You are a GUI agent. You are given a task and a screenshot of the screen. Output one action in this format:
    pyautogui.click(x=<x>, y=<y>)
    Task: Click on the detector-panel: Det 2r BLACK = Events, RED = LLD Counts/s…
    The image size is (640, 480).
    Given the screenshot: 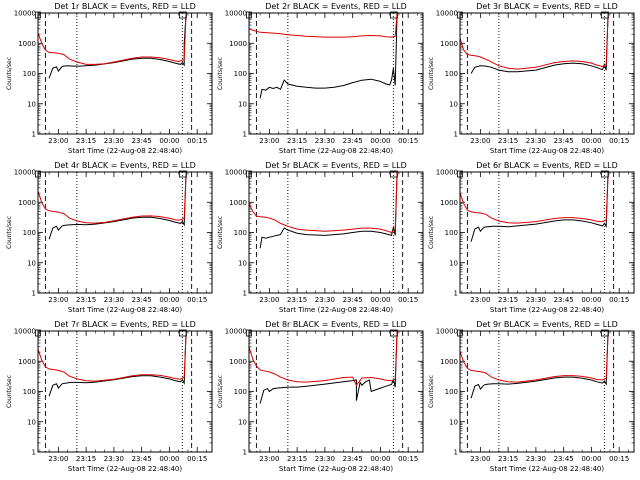 What is the action you would take?
    pyautogui.click(x=320, y=78)
    